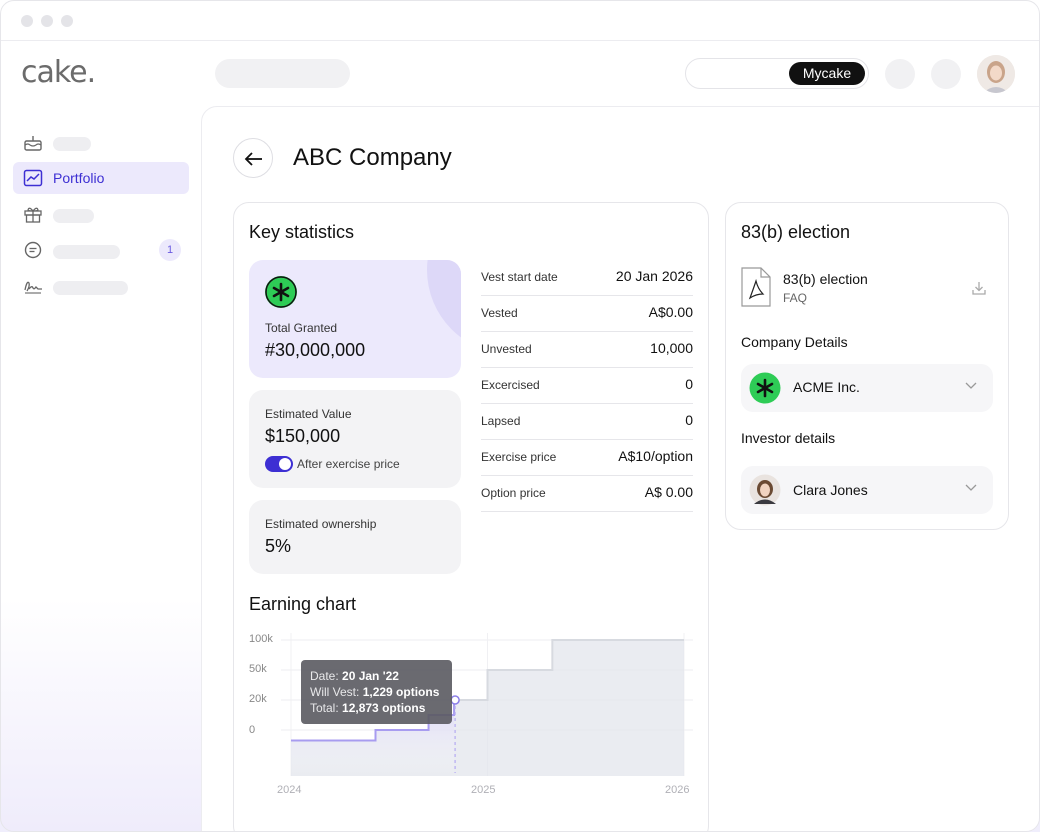 This screenshot has height=832, width=1040. Describe the element at coordinates (33, 287) in the screenshot. I see `signature-icon` at that location.